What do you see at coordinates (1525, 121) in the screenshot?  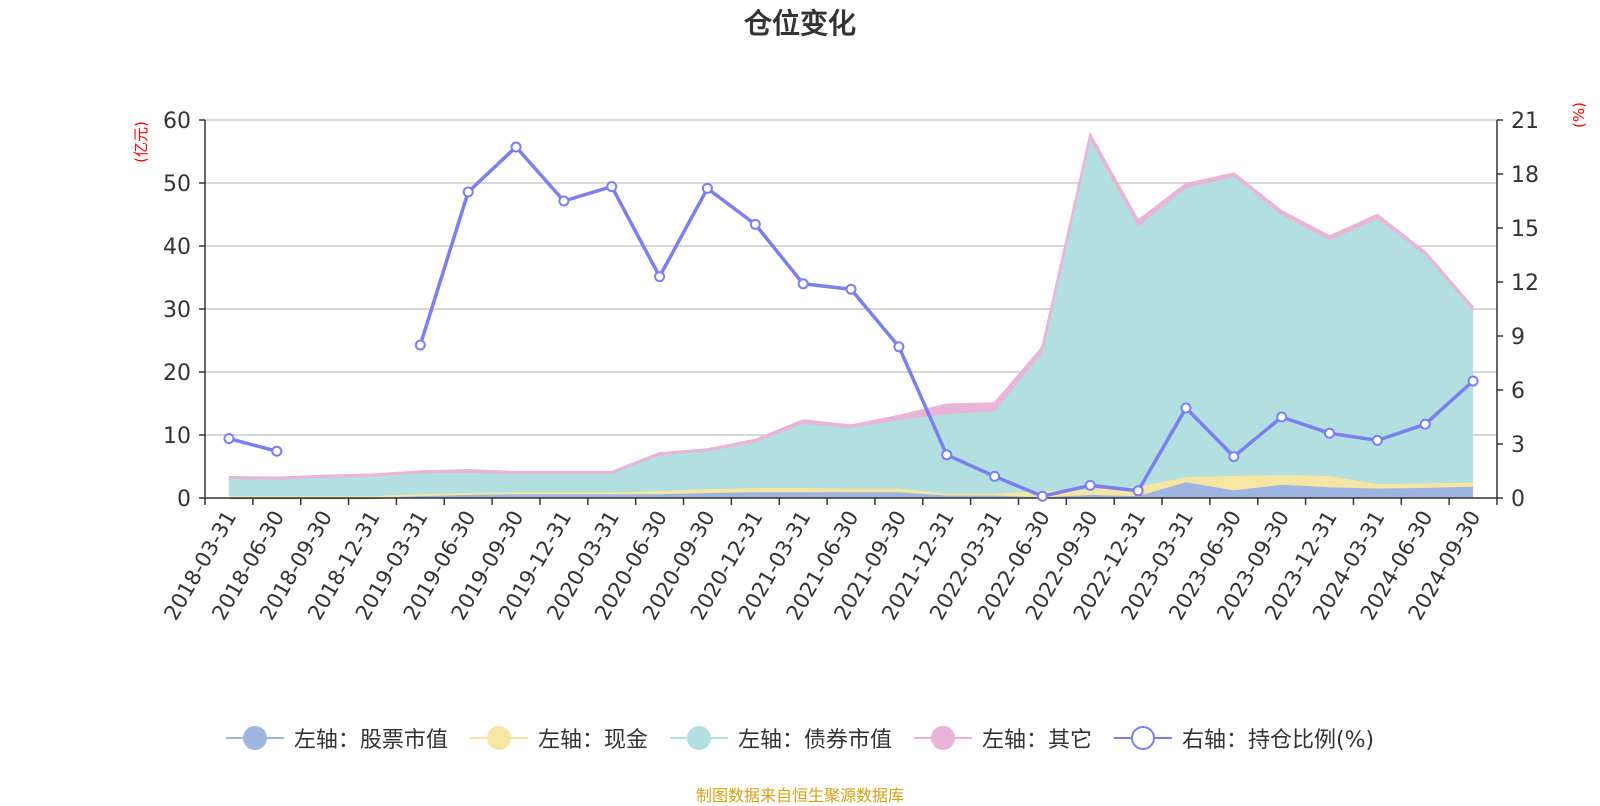 I see `y-right-tick-label: 21` at bounding box center [1525, 121].